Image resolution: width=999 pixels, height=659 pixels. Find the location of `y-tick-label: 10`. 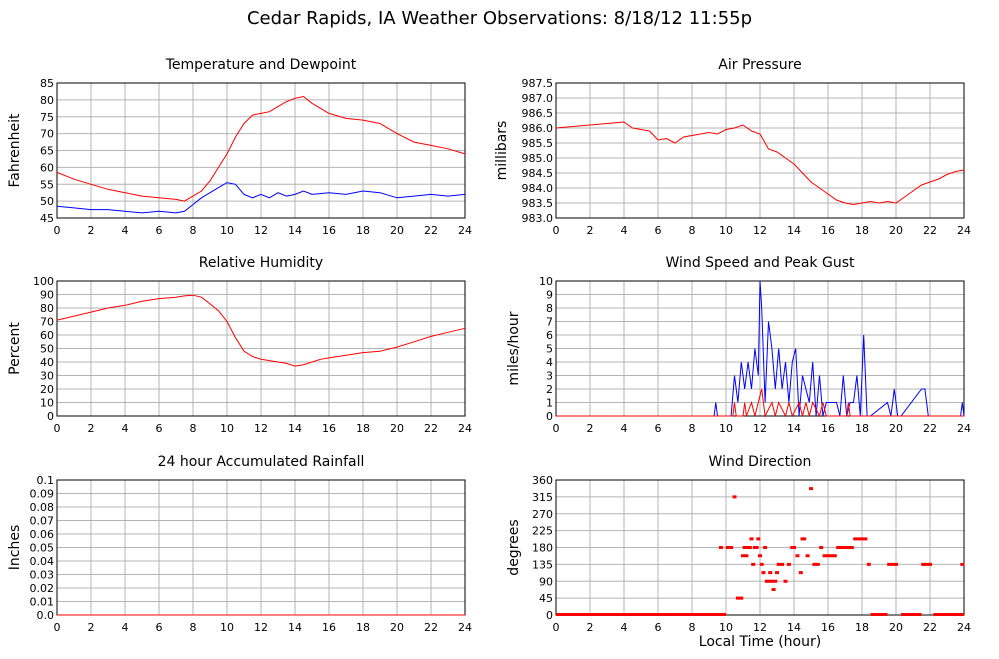

y-tick-label: 10 is located at coordinates (47, 403).